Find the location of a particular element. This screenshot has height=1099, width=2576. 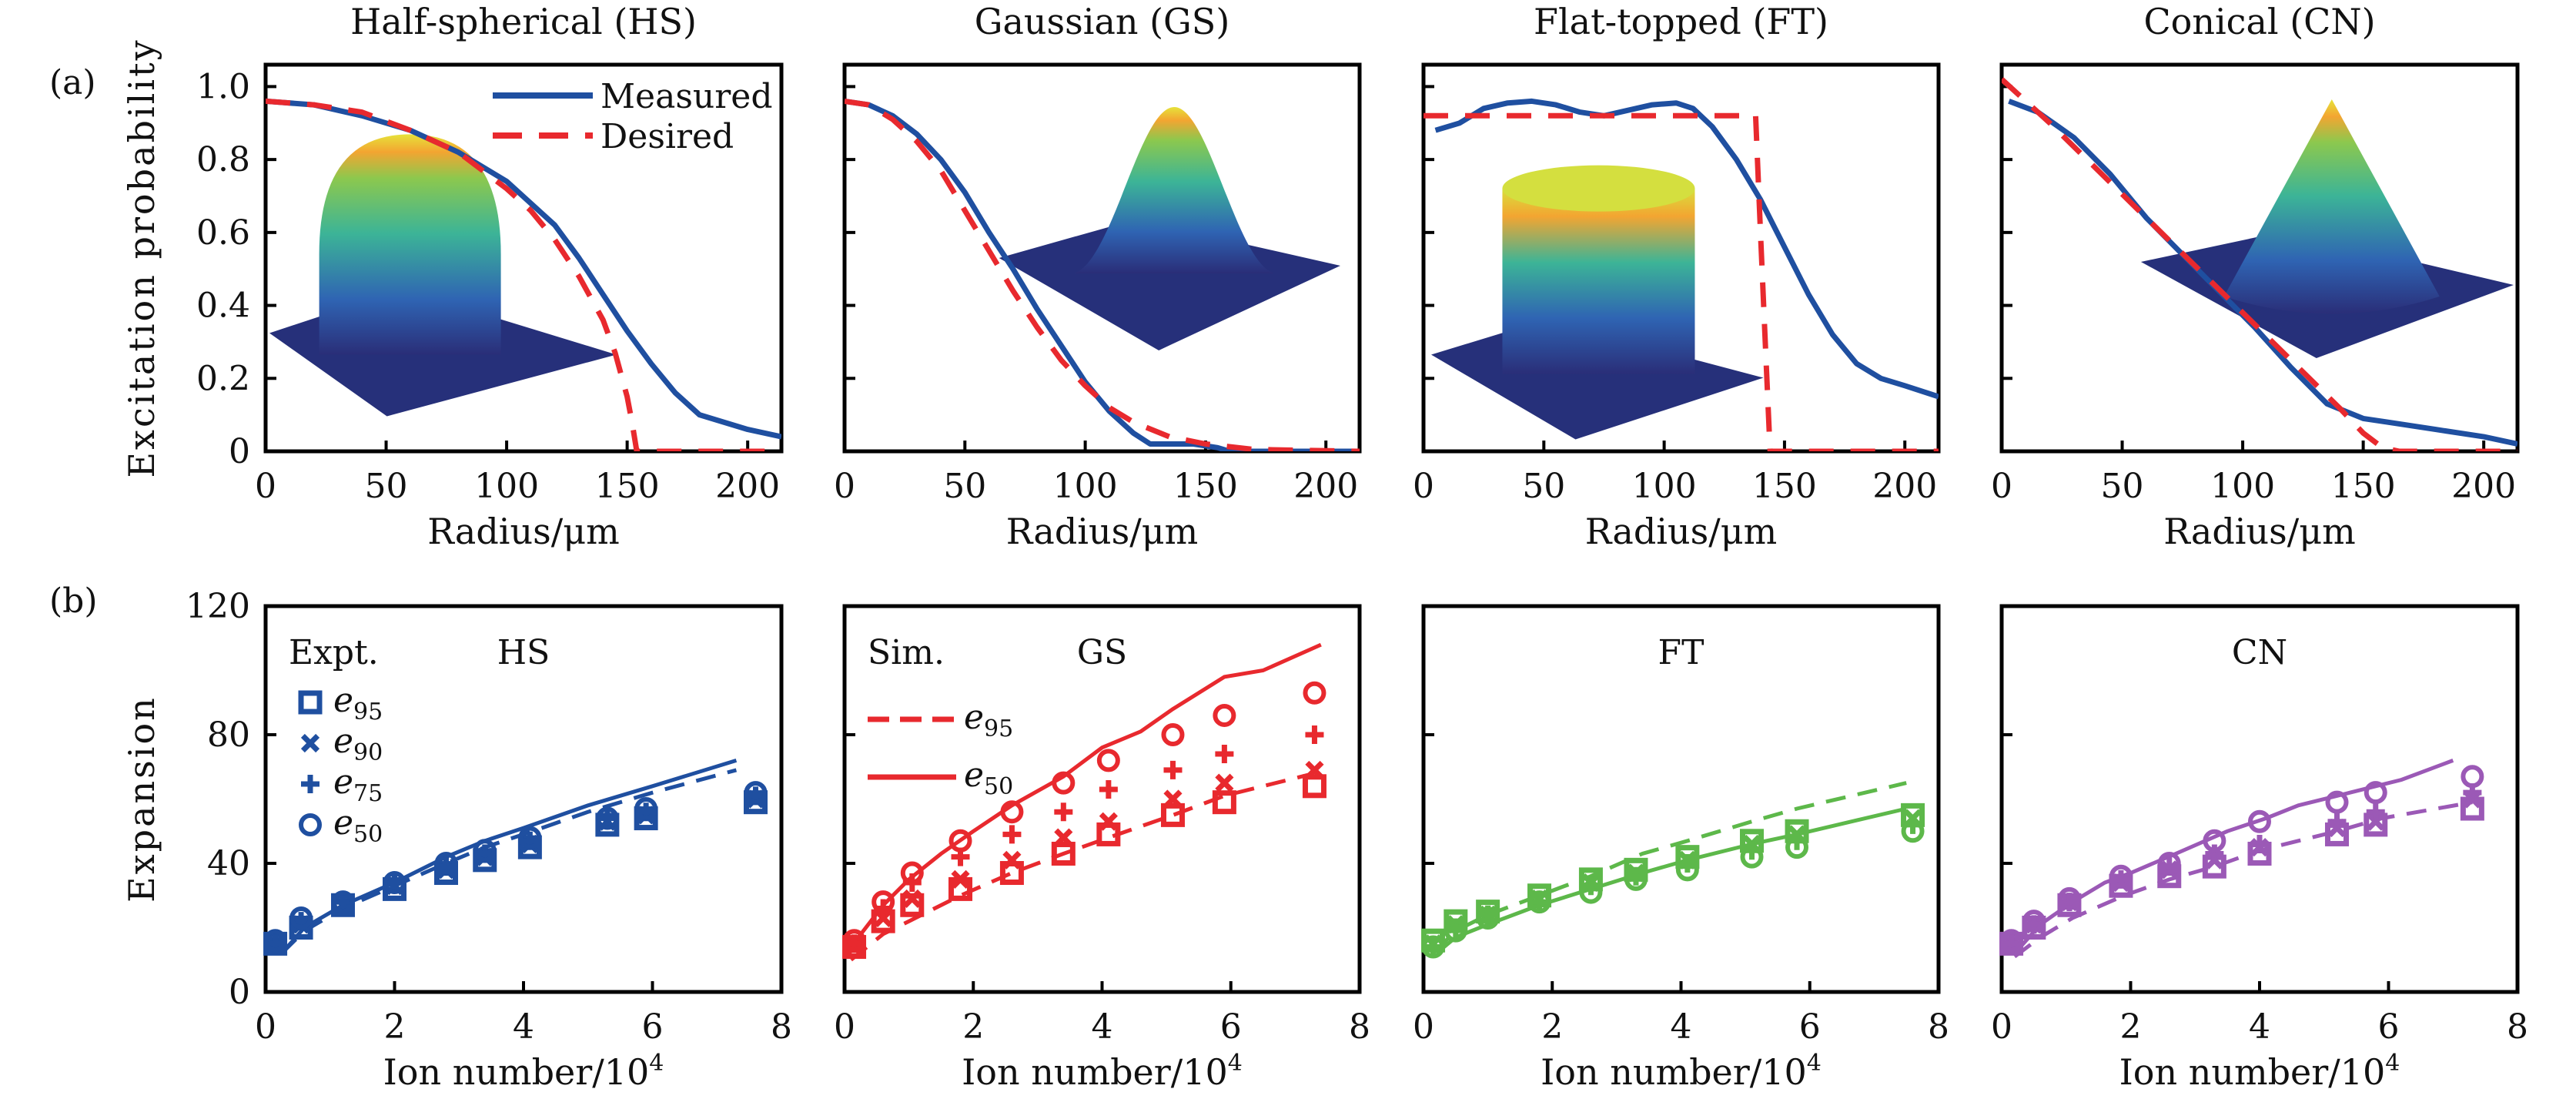

panel-b-cn: CN 0 2 4 6 8 Ion number/104 is located at coordinates (2259, 849).